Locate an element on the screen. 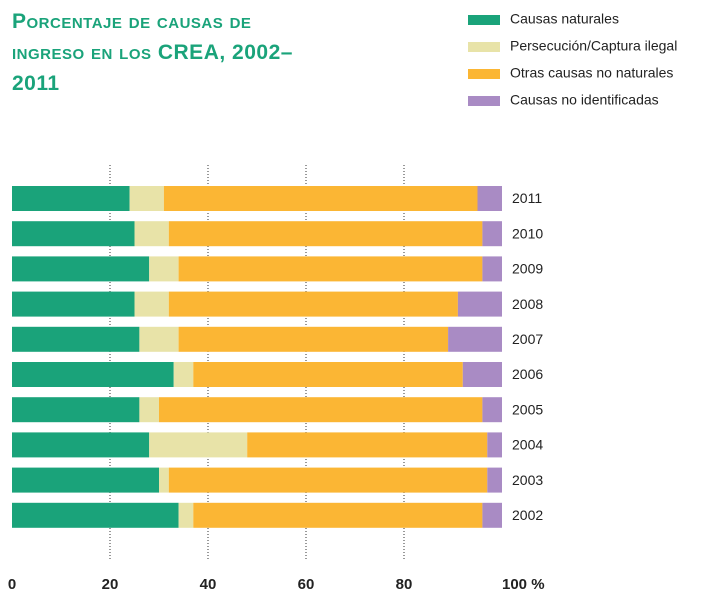  y-tick-label: 2006 is located at coordinates (527, 374).